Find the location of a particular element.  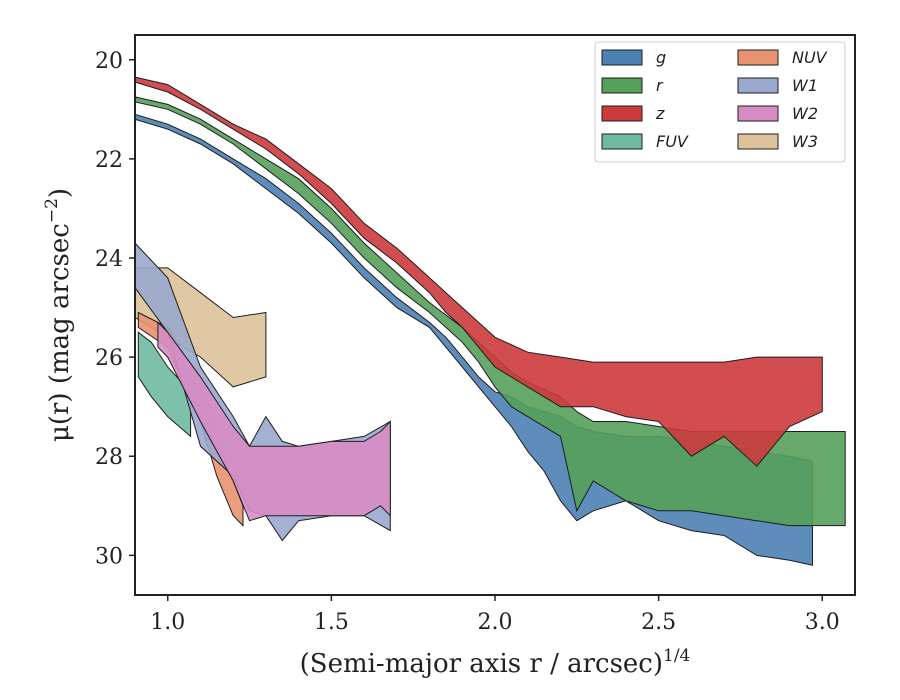

legend-frame is located at coordinates (720, 102).